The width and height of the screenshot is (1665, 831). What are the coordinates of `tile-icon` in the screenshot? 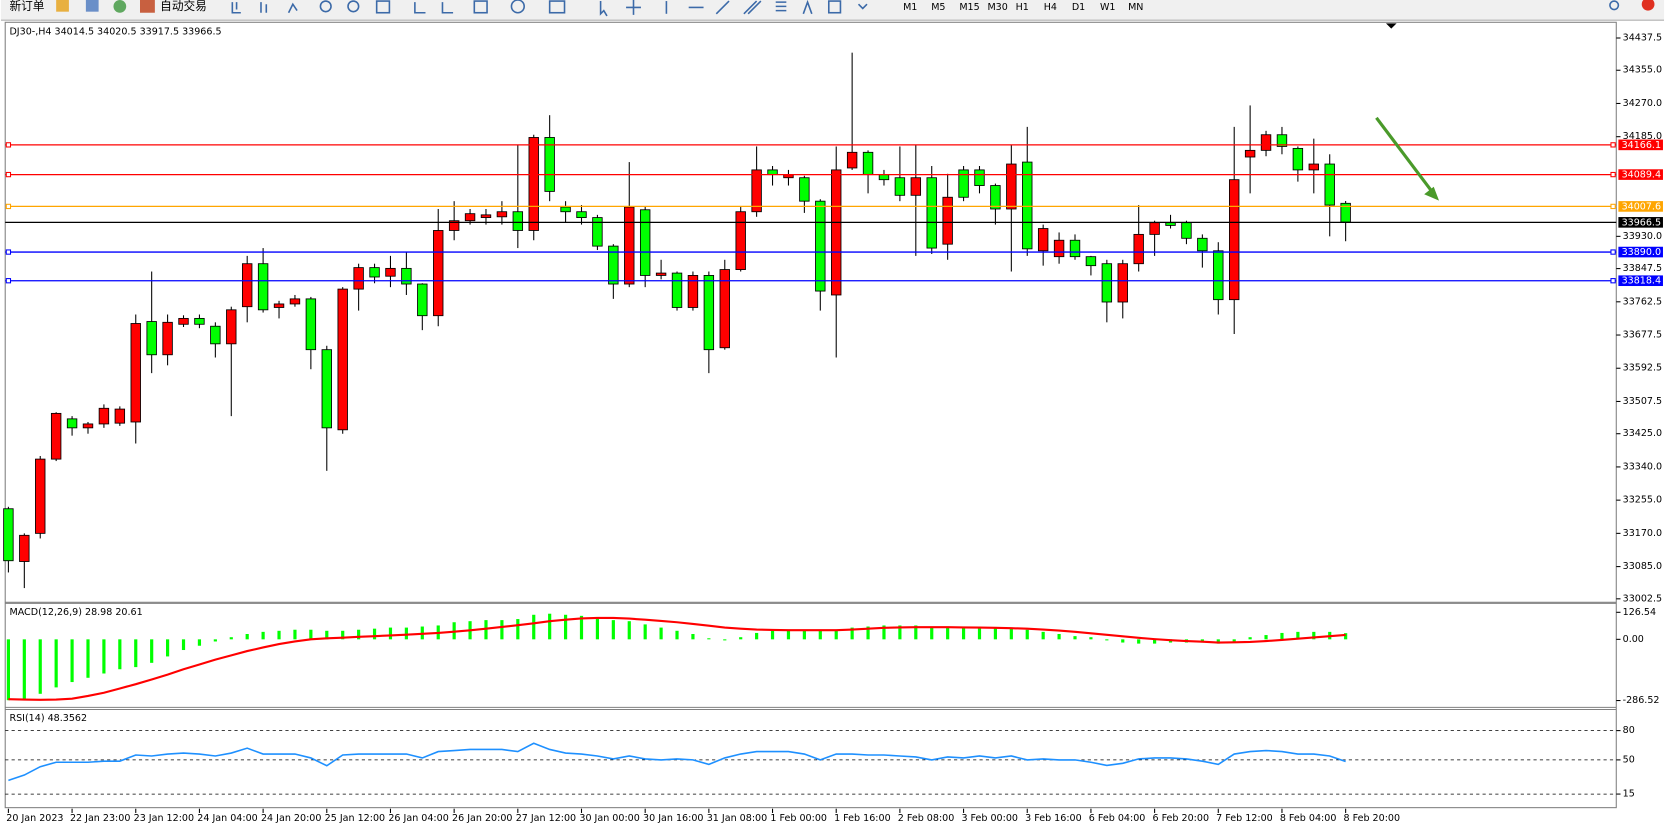 It's located at (383, 7).